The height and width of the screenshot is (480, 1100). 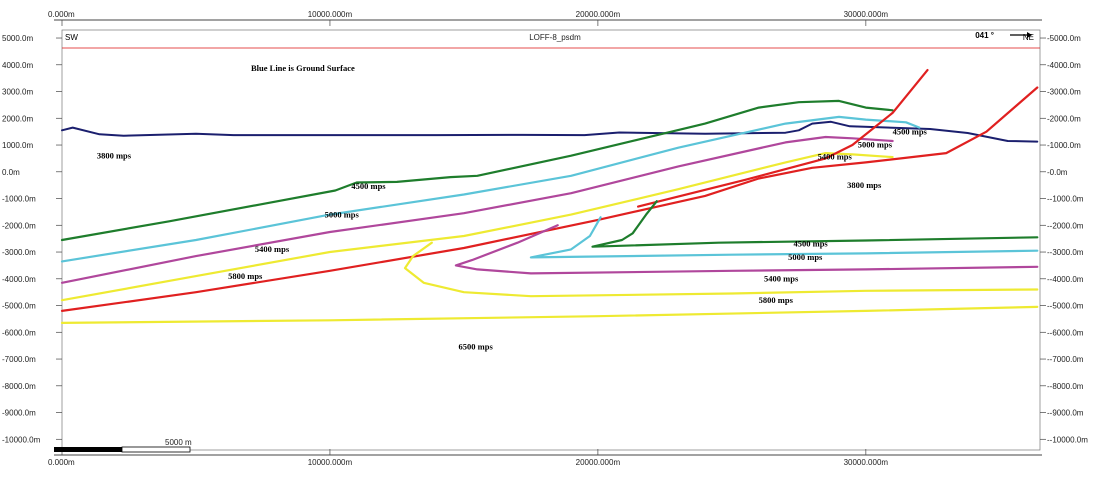 What do you see at coordinates (17, 38) in the screenshot?
I see `y-tick-label-left: 5000.0m` at bounding box center [17, 38].